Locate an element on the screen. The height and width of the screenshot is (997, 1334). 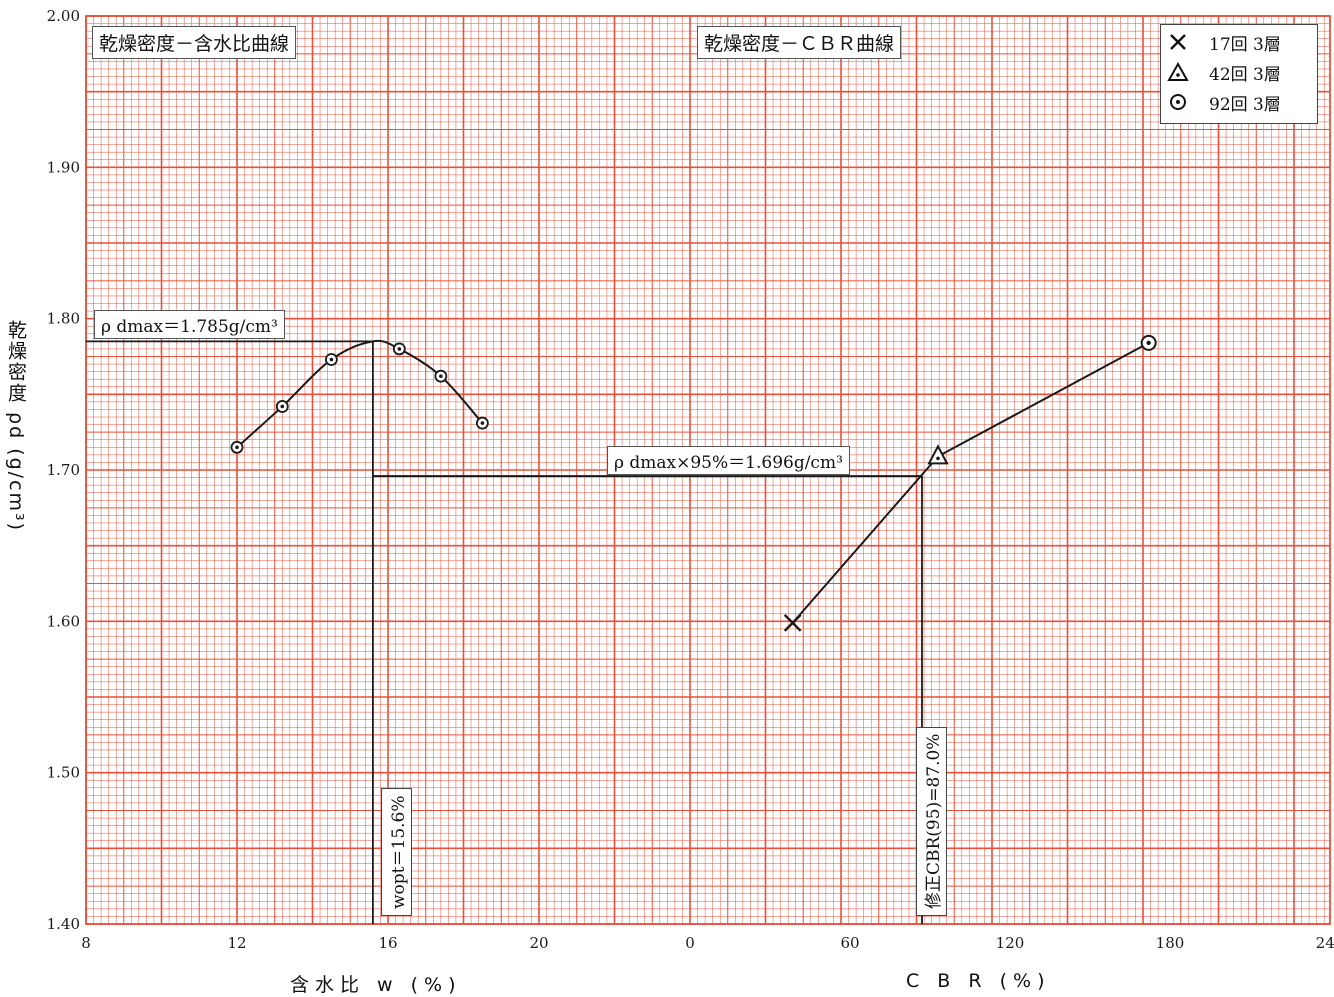
rho-dmax-annotation: ρ dmax＝1.785g/cm³ is located at coordinates (189, 324).